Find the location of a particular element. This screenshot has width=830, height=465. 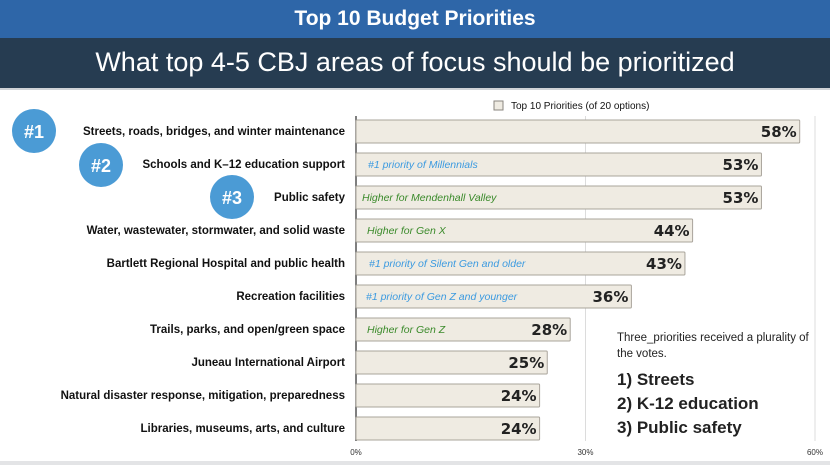

summary-item-2: 2) K-12 education is located at coordinates (688, 403).